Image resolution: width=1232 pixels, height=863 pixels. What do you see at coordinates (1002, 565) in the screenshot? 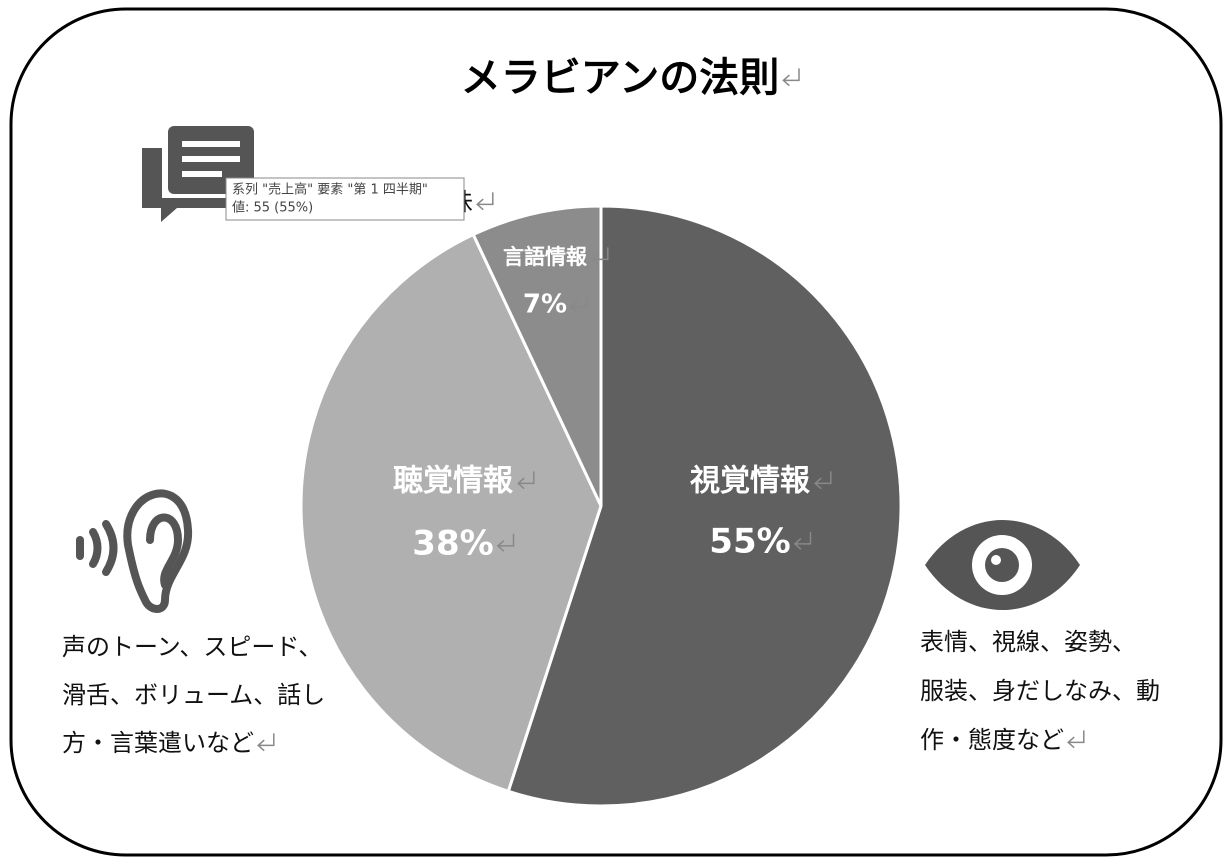
I see `eye-icon` at bounding box center [1002, 565].